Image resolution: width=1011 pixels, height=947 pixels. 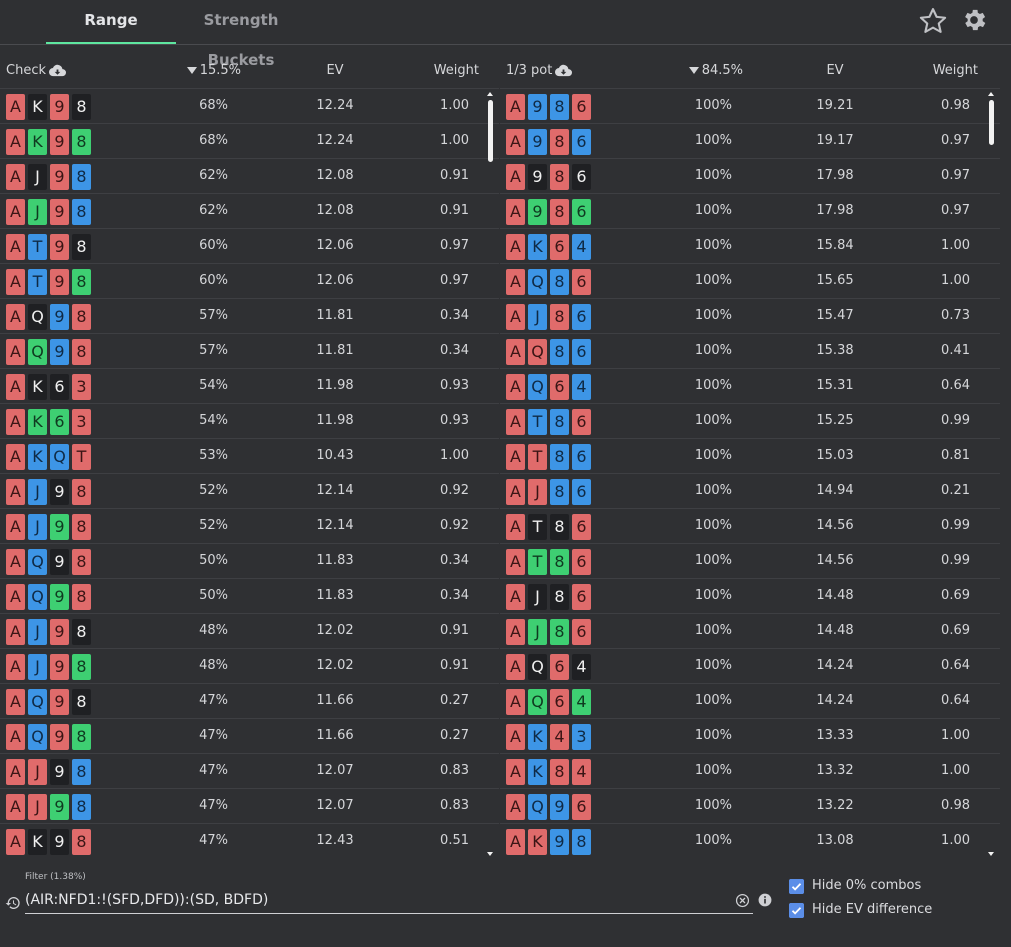 What do you see at coordinates (111, 22) in the screenshot?
I see `tab-range: Range` at bounding box center [111, 22].